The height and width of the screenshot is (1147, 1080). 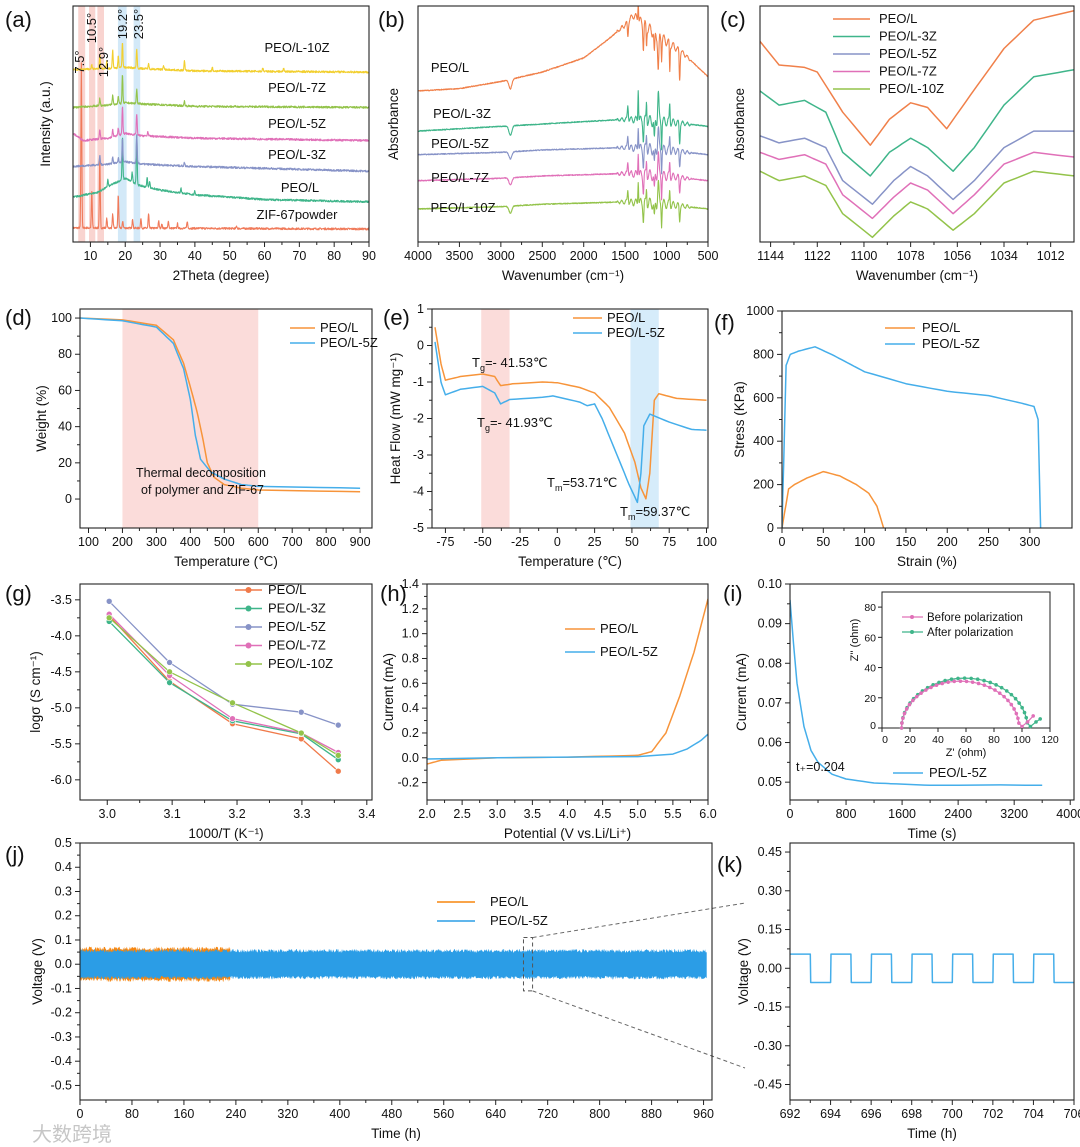 What do you see at coordinates (195, 256) in the screenshot?
I see `x-tick-label: 40` at bounding box center [195, 256].